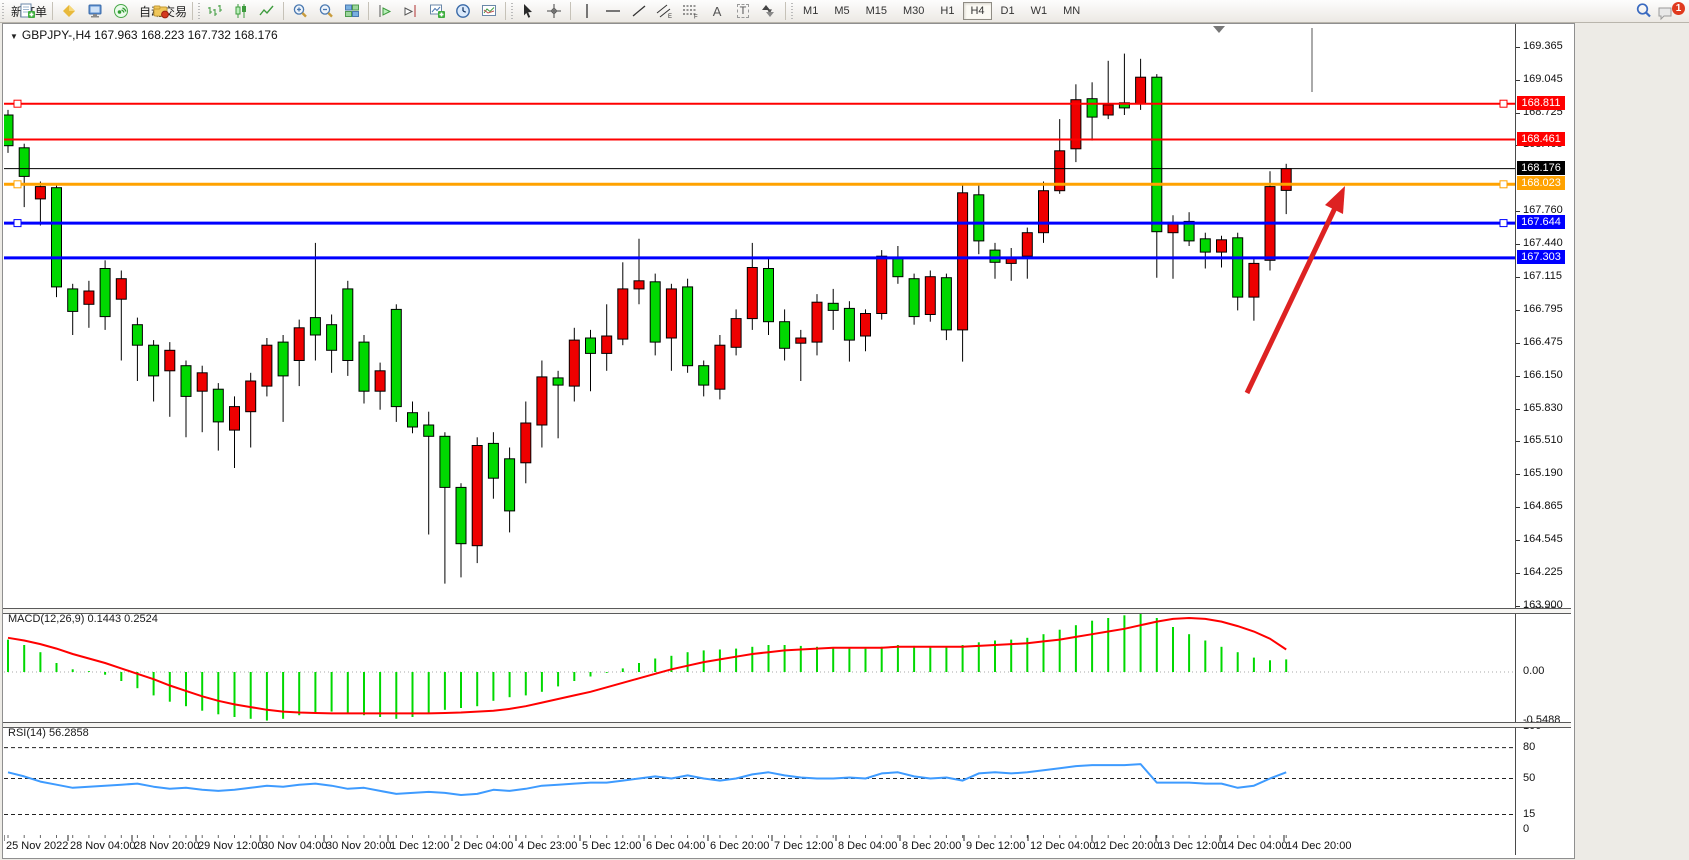 The height and width of the screenshot is (860, 1689). What do you see at coordinates (489, 11) in the screenshot?
I see `templates-button: ▼` at bounding box center [489, 11].